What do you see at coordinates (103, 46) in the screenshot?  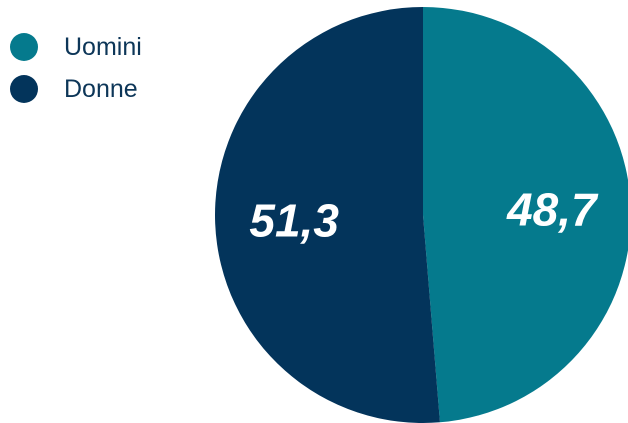 I see `legend-label-uomini: Uomini` at bounding box center [103, 46].